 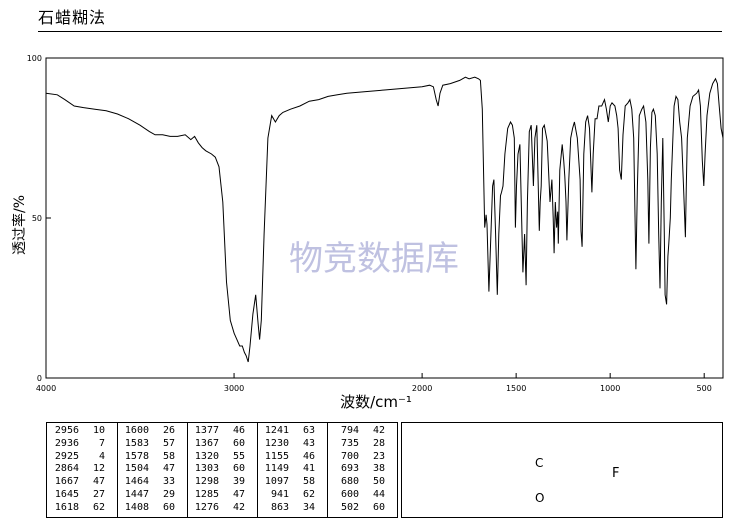 I want to click on wavenumber-cell: 863, so click(x=279, y=507).